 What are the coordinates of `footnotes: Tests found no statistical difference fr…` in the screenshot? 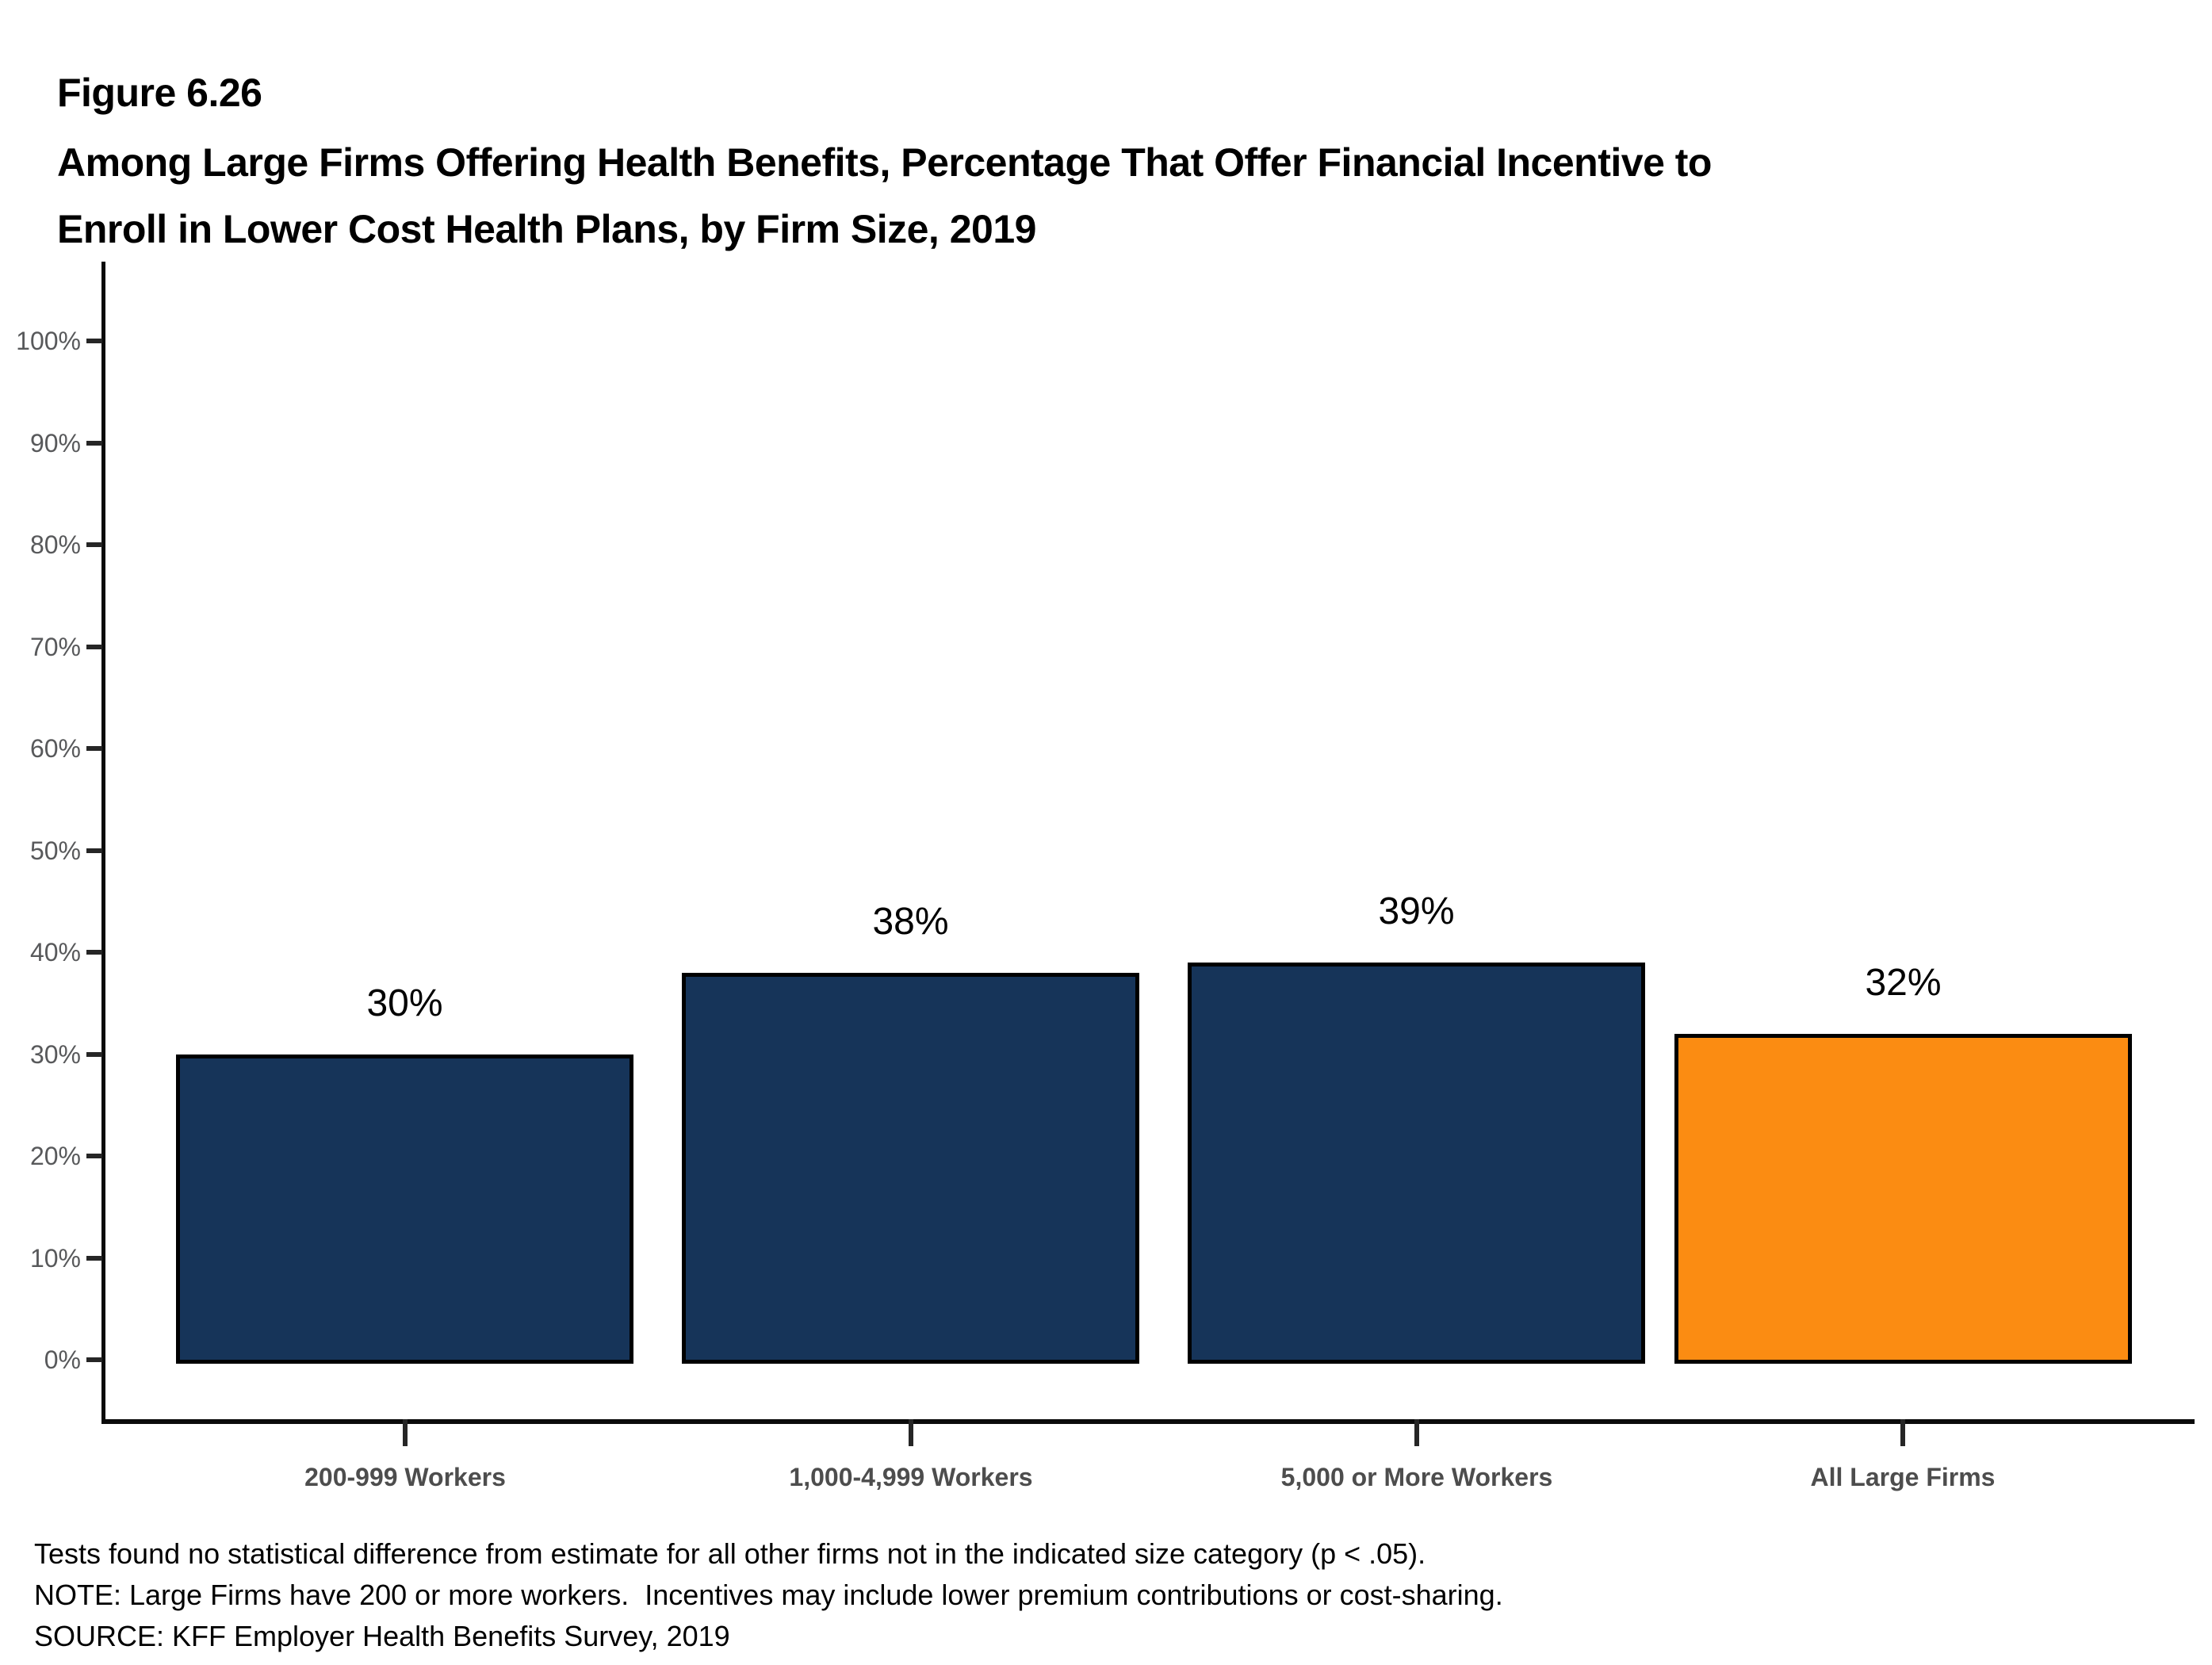 It's located at (769, 1595).